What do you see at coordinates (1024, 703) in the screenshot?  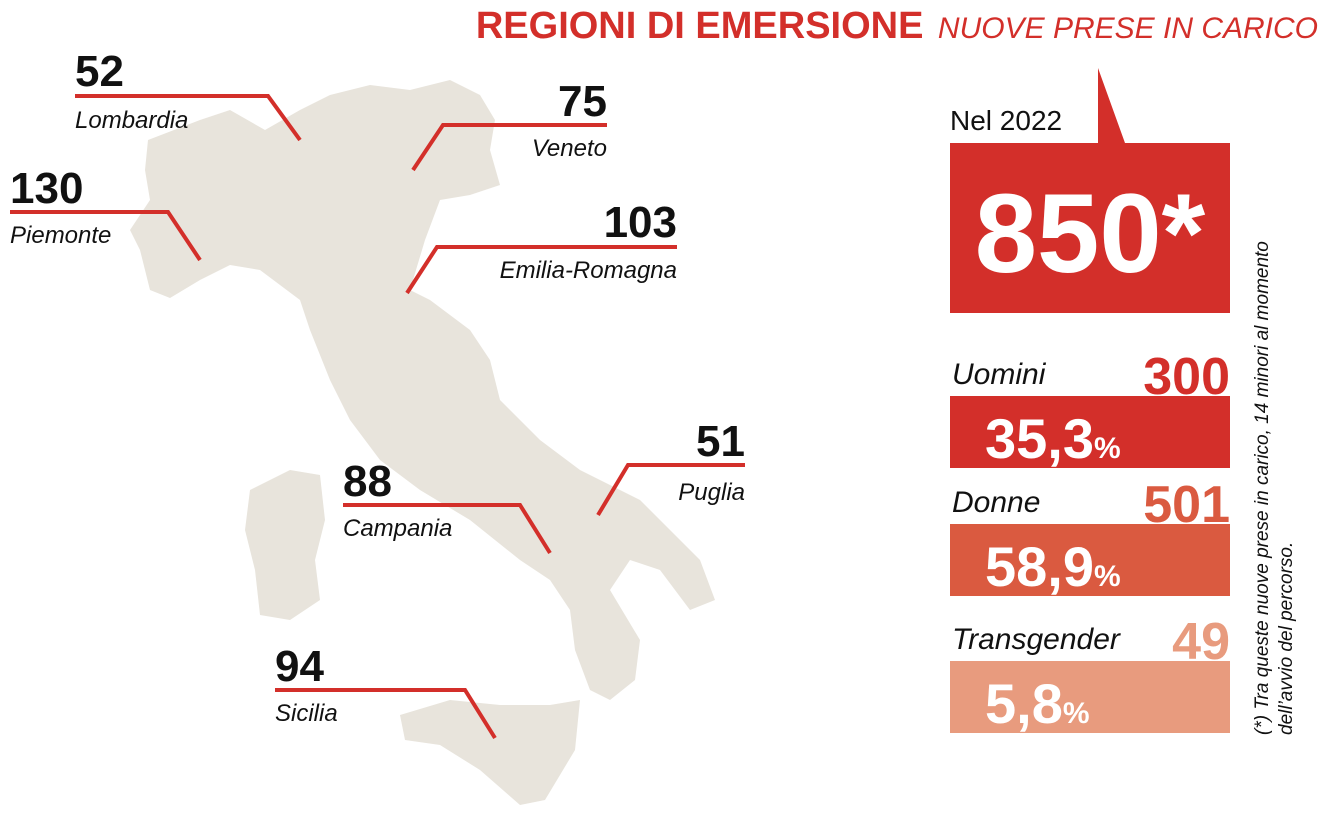 I see `share-number: 5,8` at bounding box center [1024, 703].